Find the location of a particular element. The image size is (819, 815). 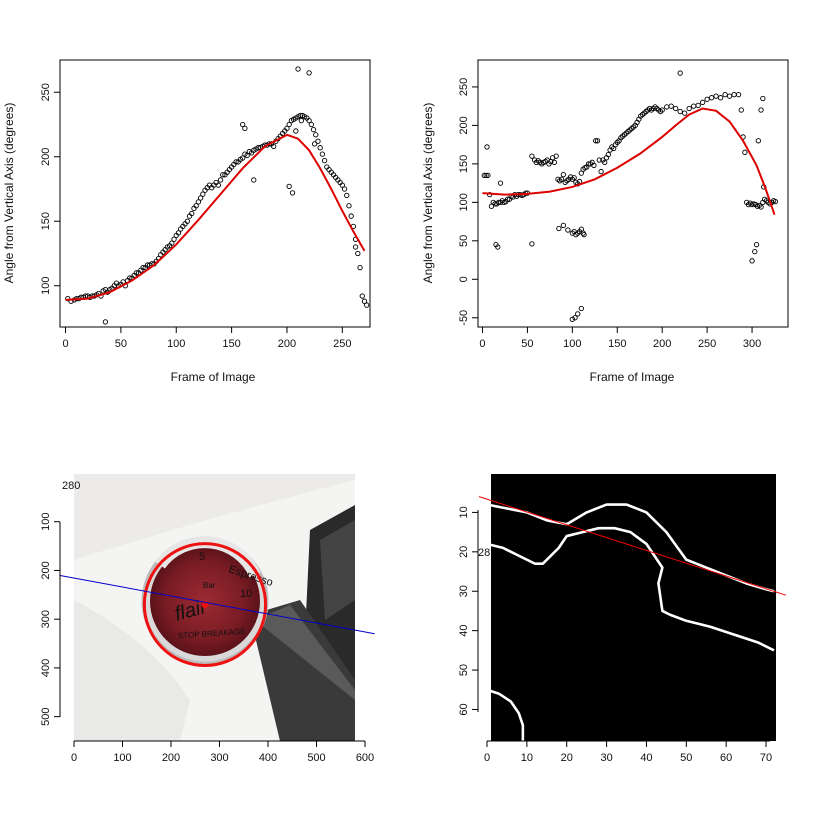

x-tick-label: 40 is located at coordinates (646, 758).